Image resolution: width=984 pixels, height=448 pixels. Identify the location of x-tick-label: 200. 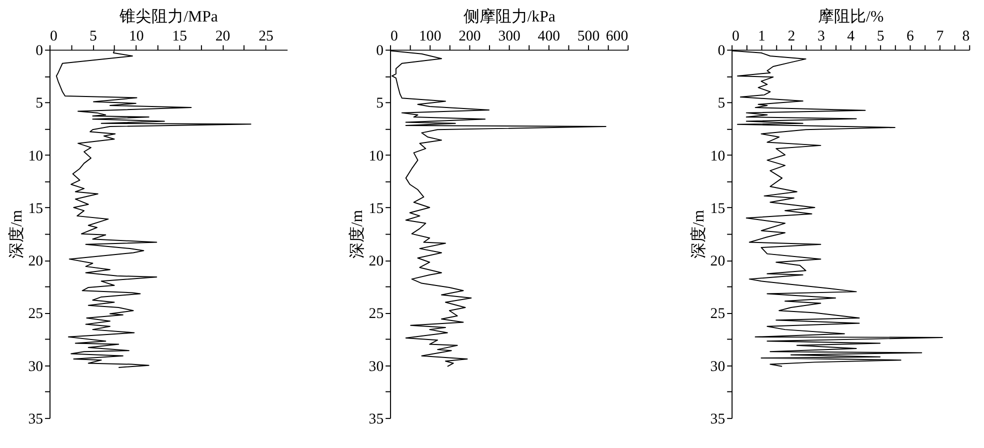
(469, 36).